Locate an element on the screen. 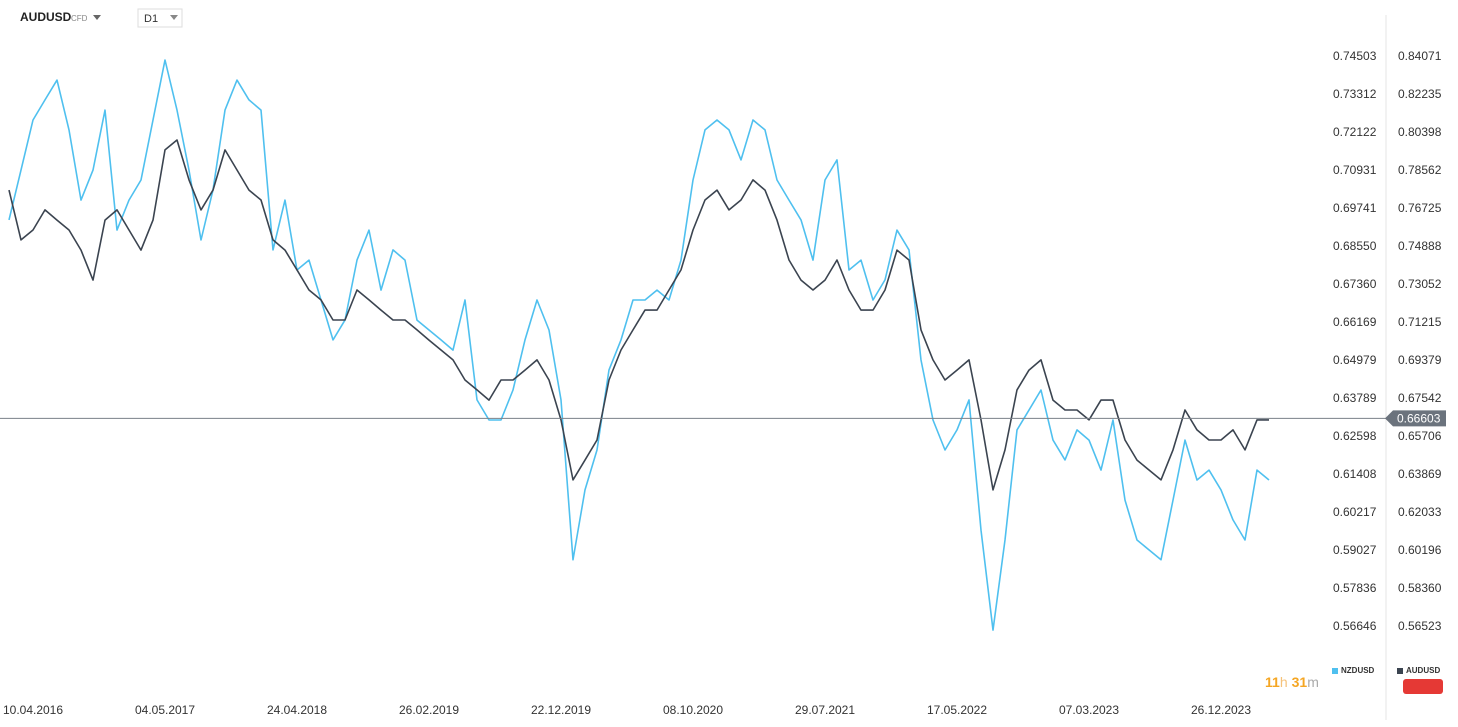  y2-tick-label: 0.62033 is located at coordinates (1420, 512).